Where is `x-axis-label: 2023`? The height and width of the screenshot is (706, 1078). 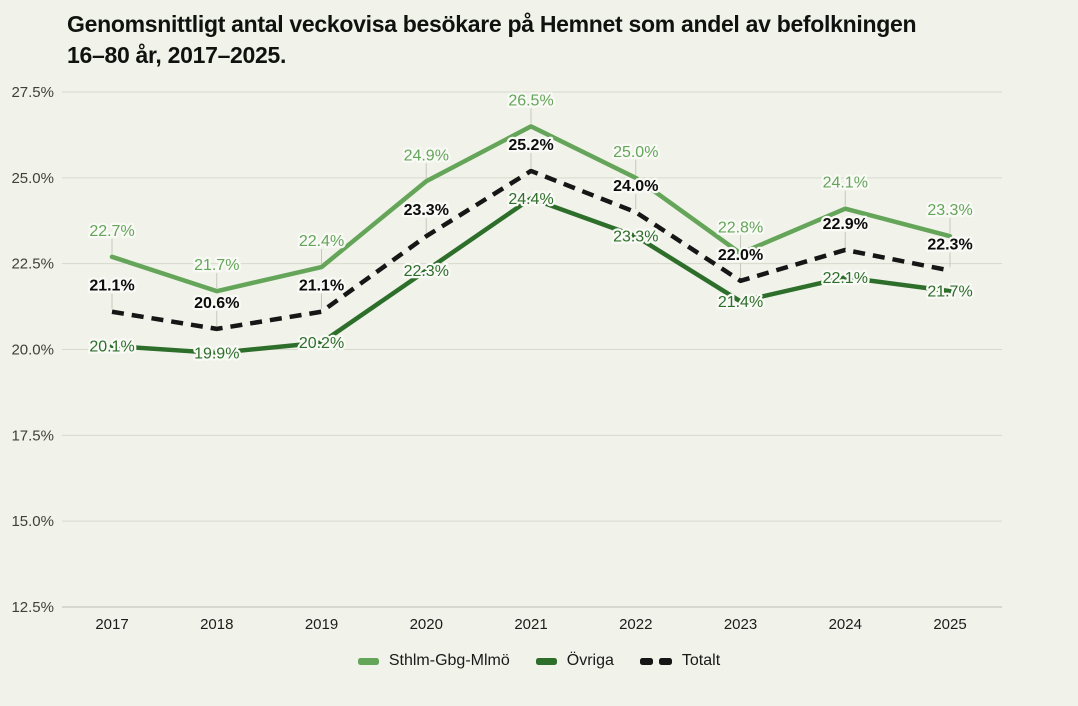
x-axis-label: 2023 is located at coordinates (740, 624).